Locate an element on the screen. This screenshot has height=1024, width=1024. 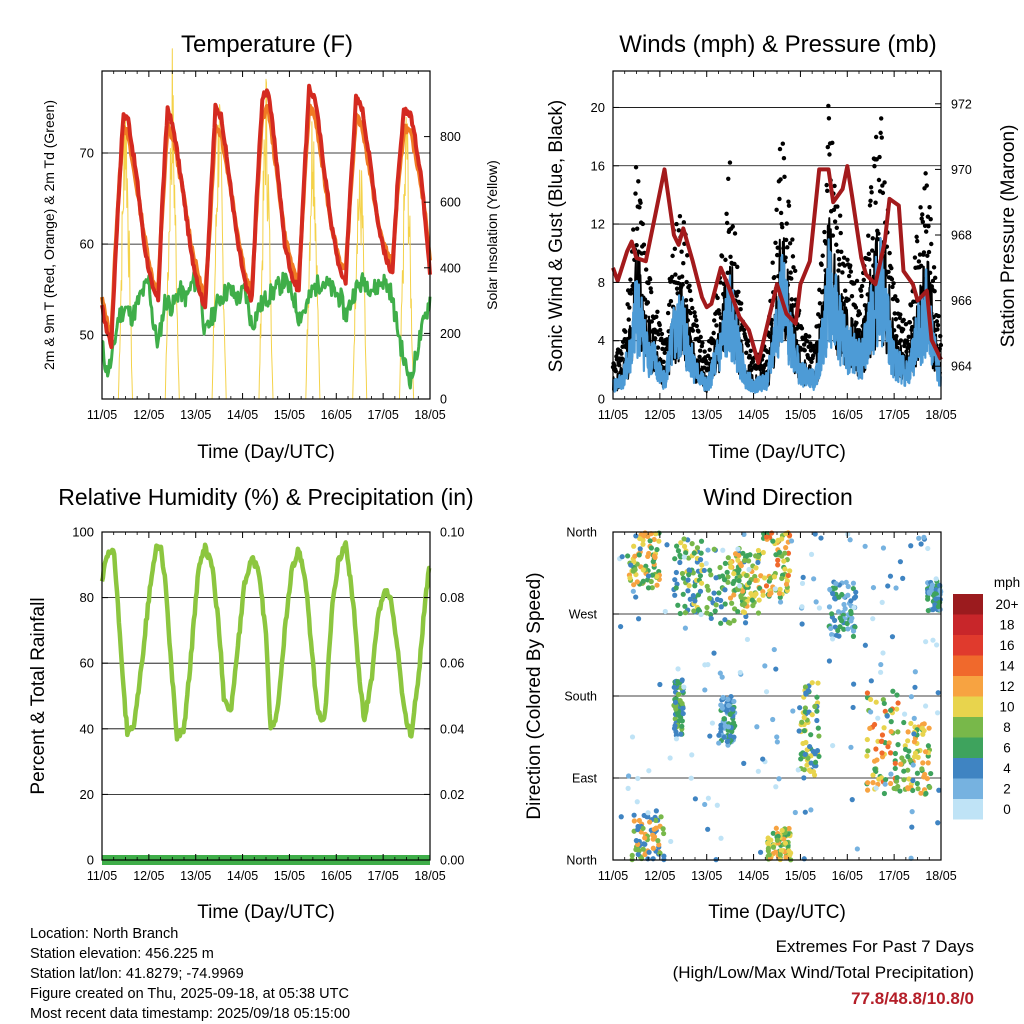
temp-xtick-label: 18/05 is located at coordinates (429, 415).